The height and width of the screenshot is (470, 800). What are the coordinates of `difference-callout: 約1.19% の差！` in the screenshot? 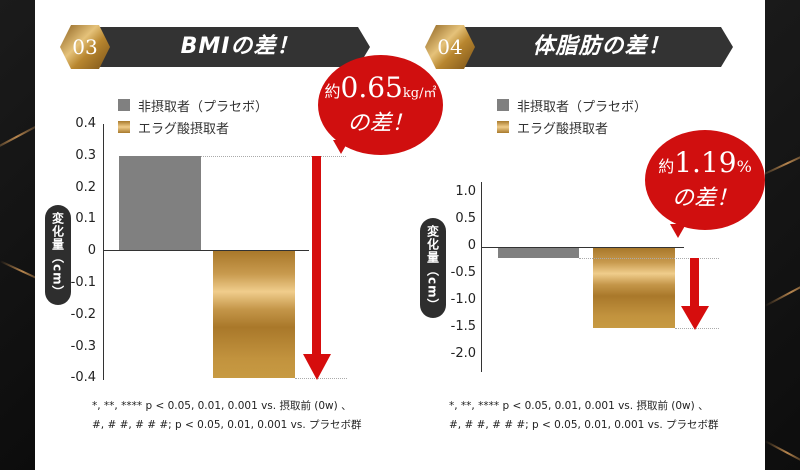 It's located at (705, 180).